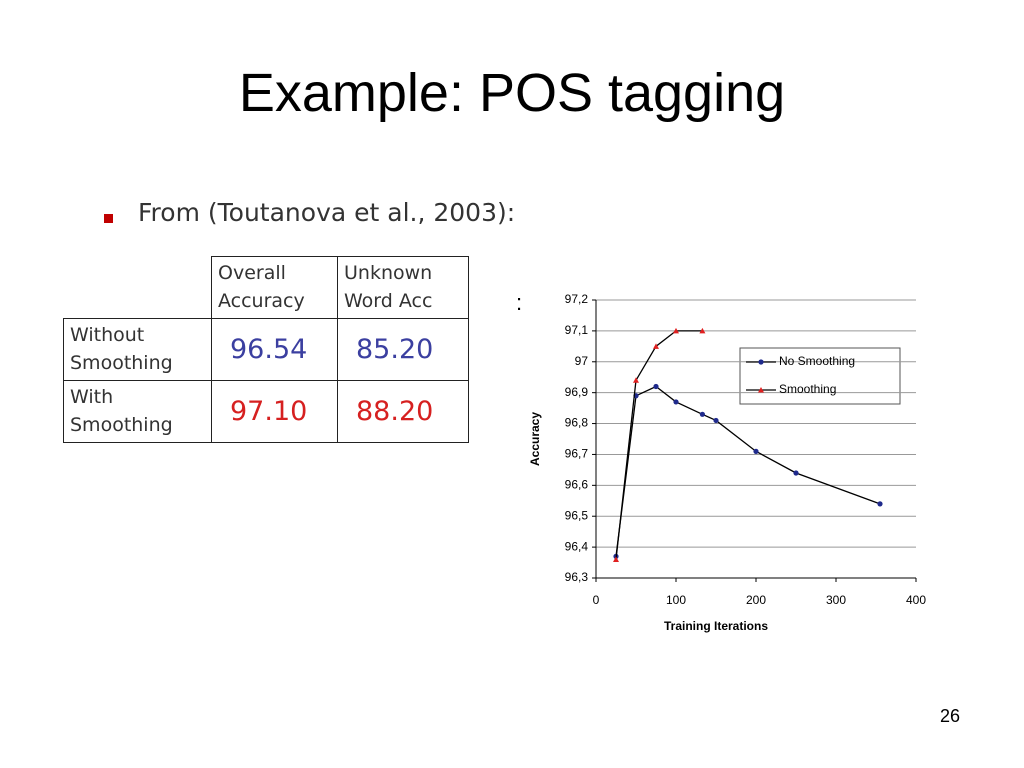  Describe the element at coordinates (577, 454) in the screenshot. I see `y-tick-label: 96,7` at that location.